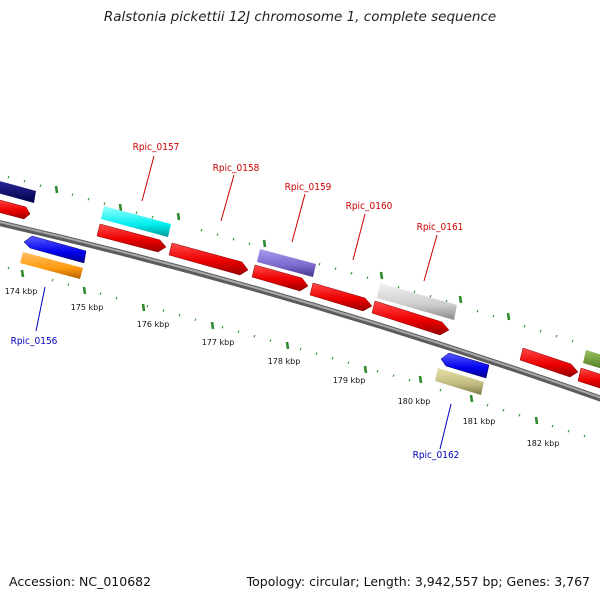 This screenshot has height=600, width=600. What do you see at coordinates (436, 455) in the screenshot?
I see `gene-label-rpic-0162: Rpic_0162` at bounding box center [436, 455].